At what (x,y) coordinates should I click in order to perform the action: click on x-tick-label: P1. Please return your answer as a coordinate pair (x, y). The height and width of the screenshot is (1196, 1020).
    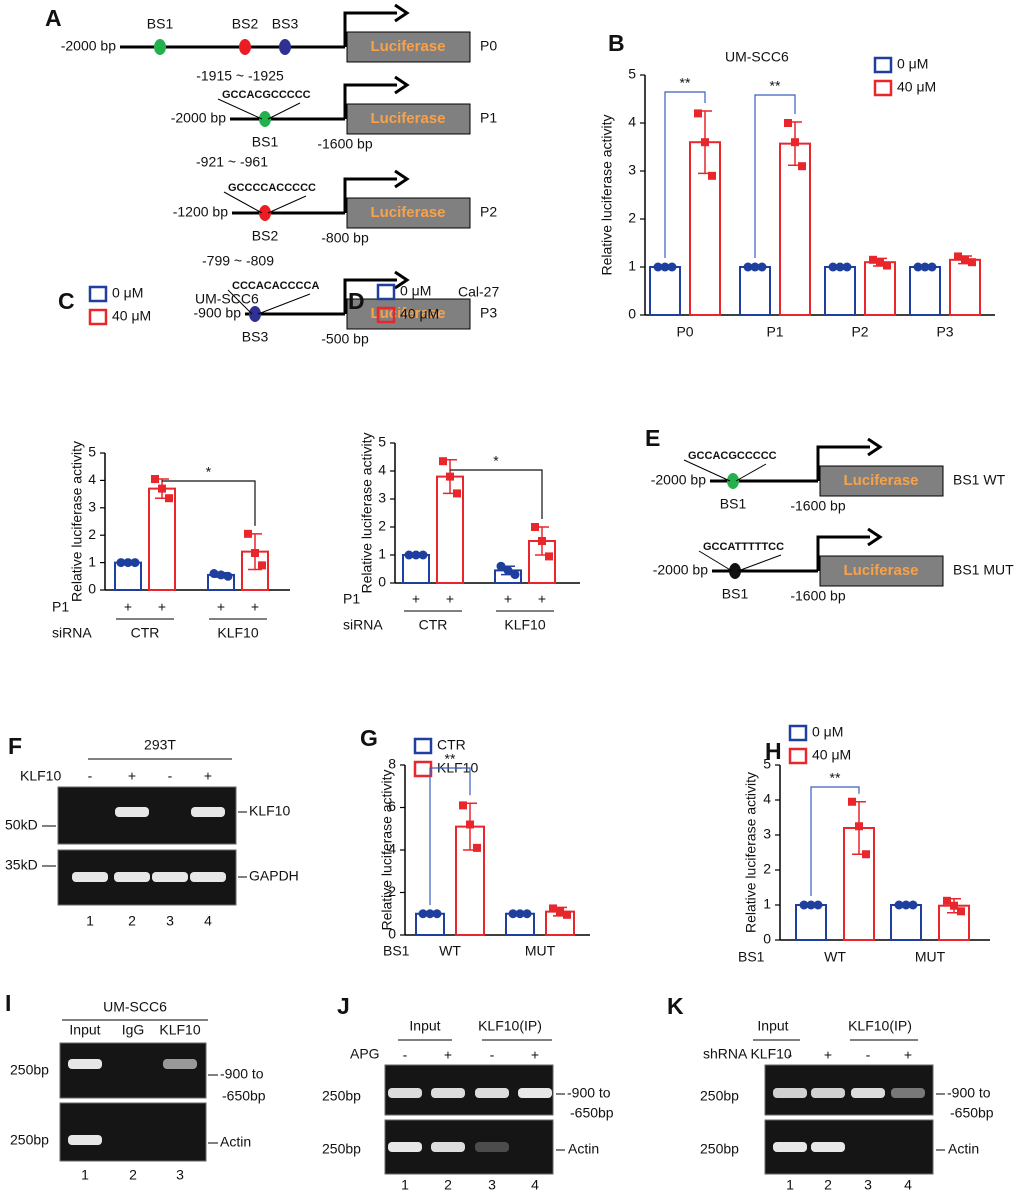
    Looking at the image, I should click on (774, 332).